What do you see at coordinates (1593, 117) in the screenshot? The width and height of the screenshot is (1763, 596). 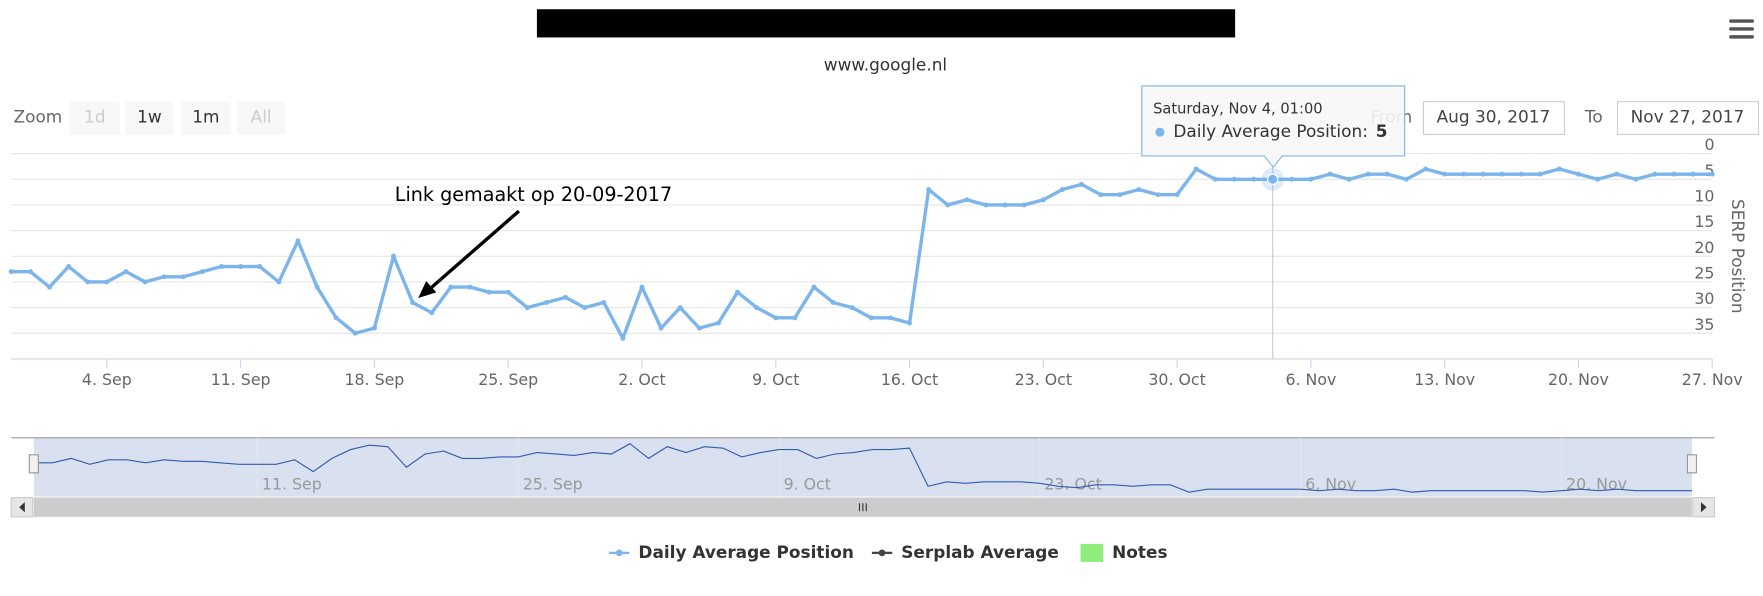 I see `to-label: To` at bounding box center [1593, 117].